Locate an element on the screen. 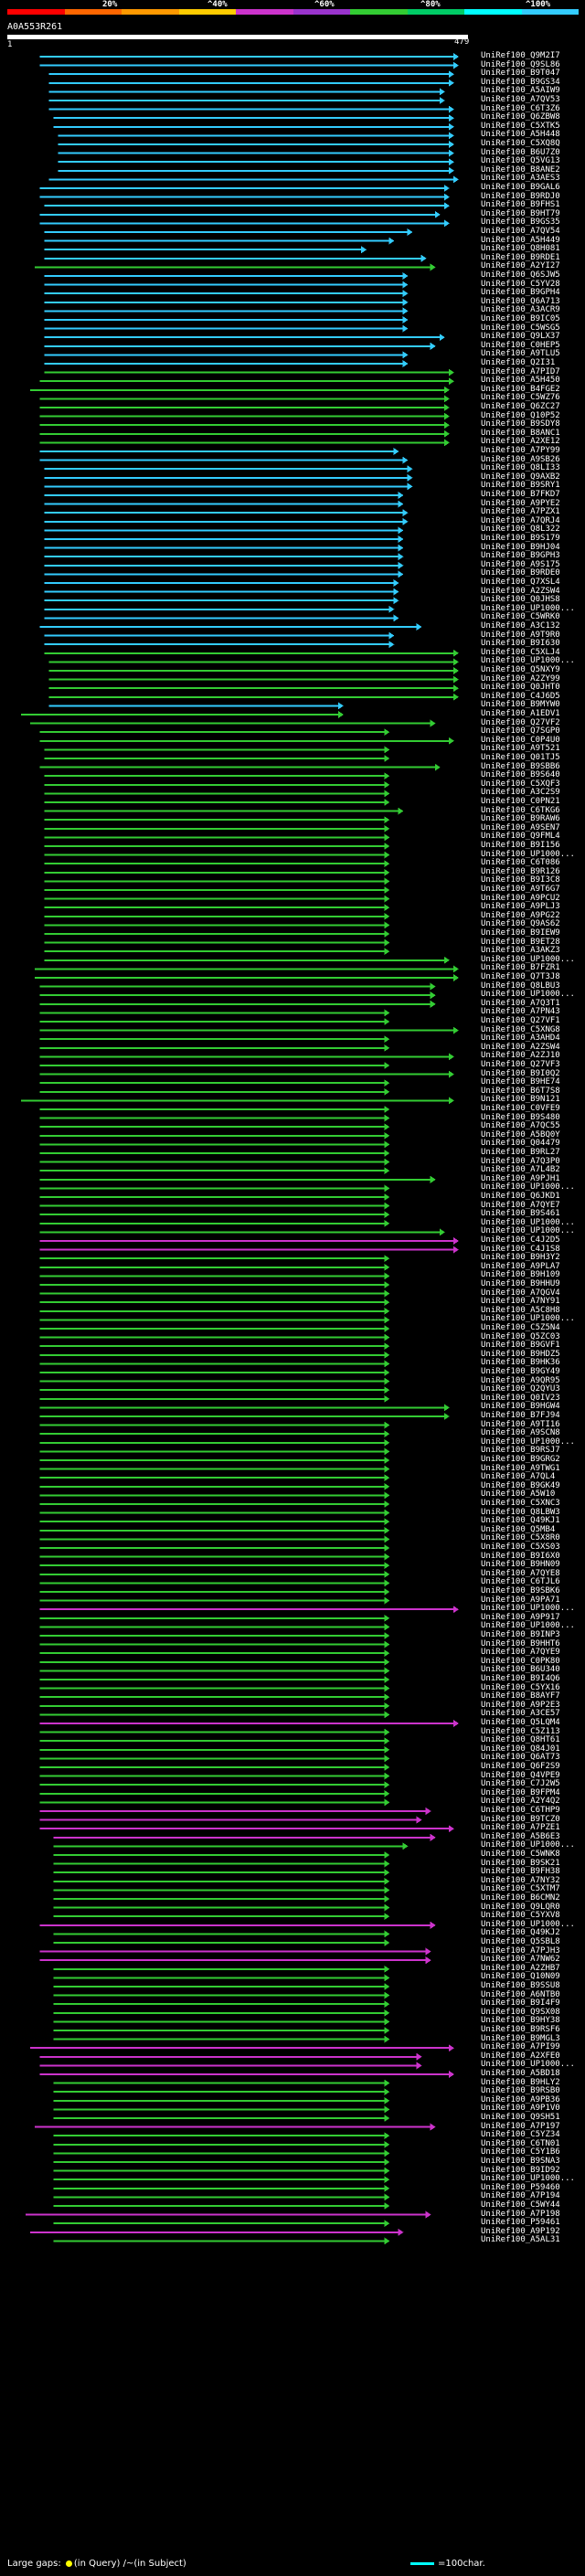 The width and height of the screenshot is (585, 2576). hit-link: UniRef100_B6CMN2 is located at coordinates (520, 1898).